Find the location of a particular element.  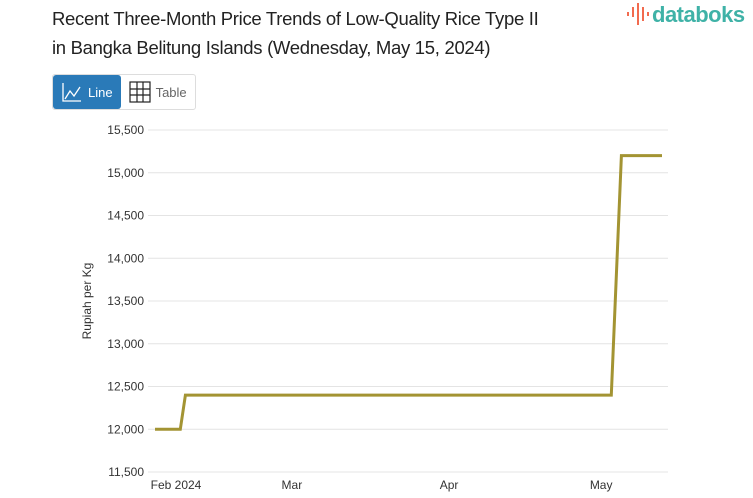

y-tick-label: 15,000 is located at coordinates (125, 173).